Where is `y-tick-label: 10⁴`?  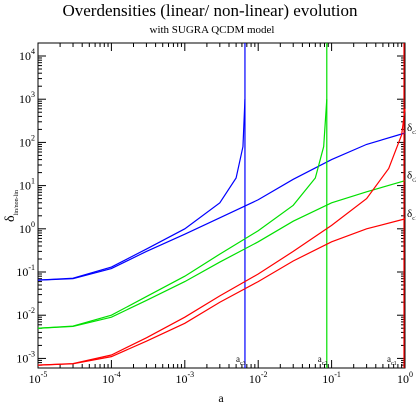
y-tick-label: 10⁴ is located at coordinates (27, 55).